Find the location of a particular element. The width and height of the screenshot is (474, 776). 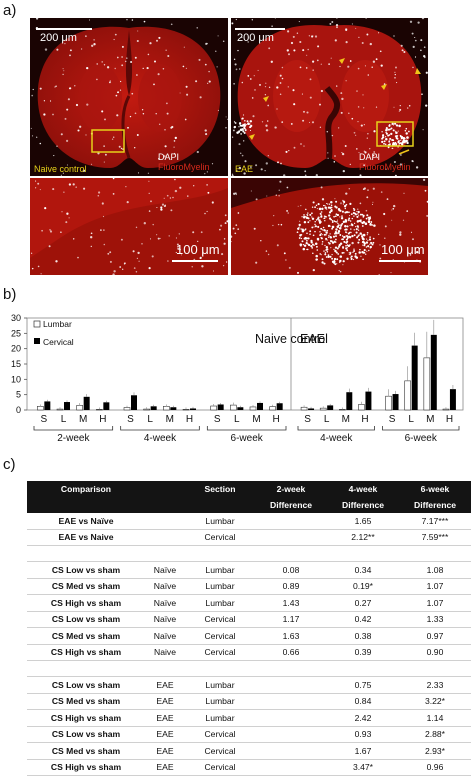

cell-4-week: 1.67 is located at coordinates (363, 751).